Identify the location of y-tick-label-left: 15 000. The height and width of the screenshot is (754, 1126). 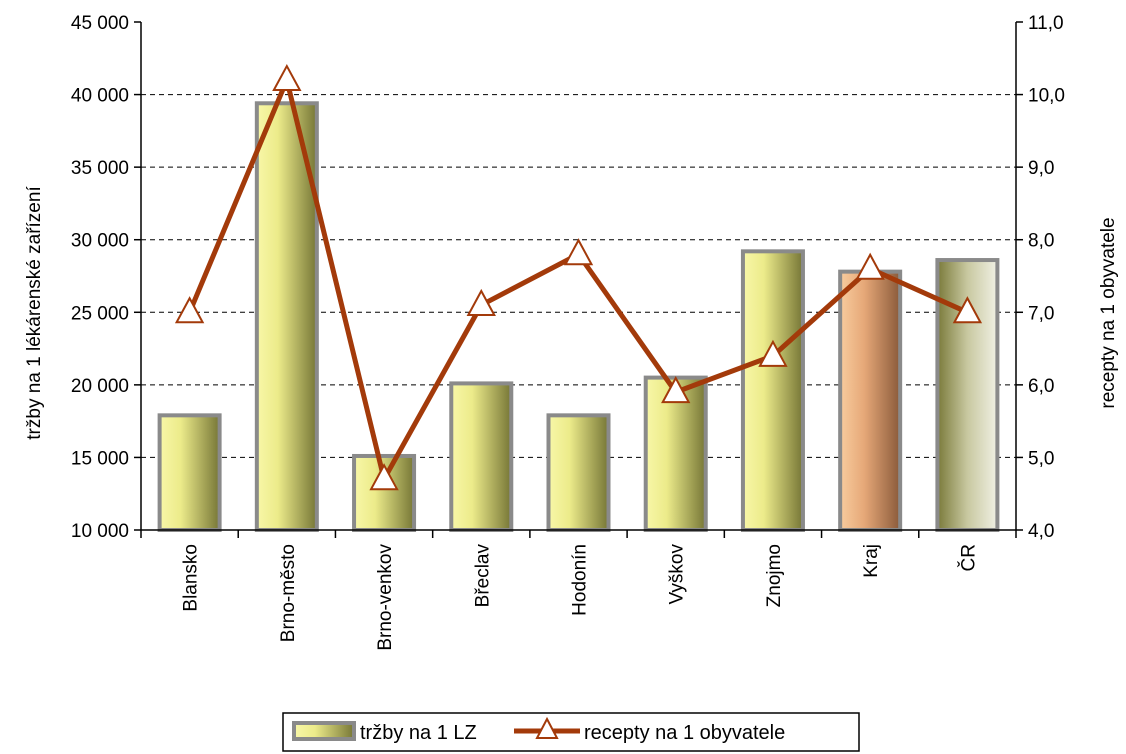
(100, 458).